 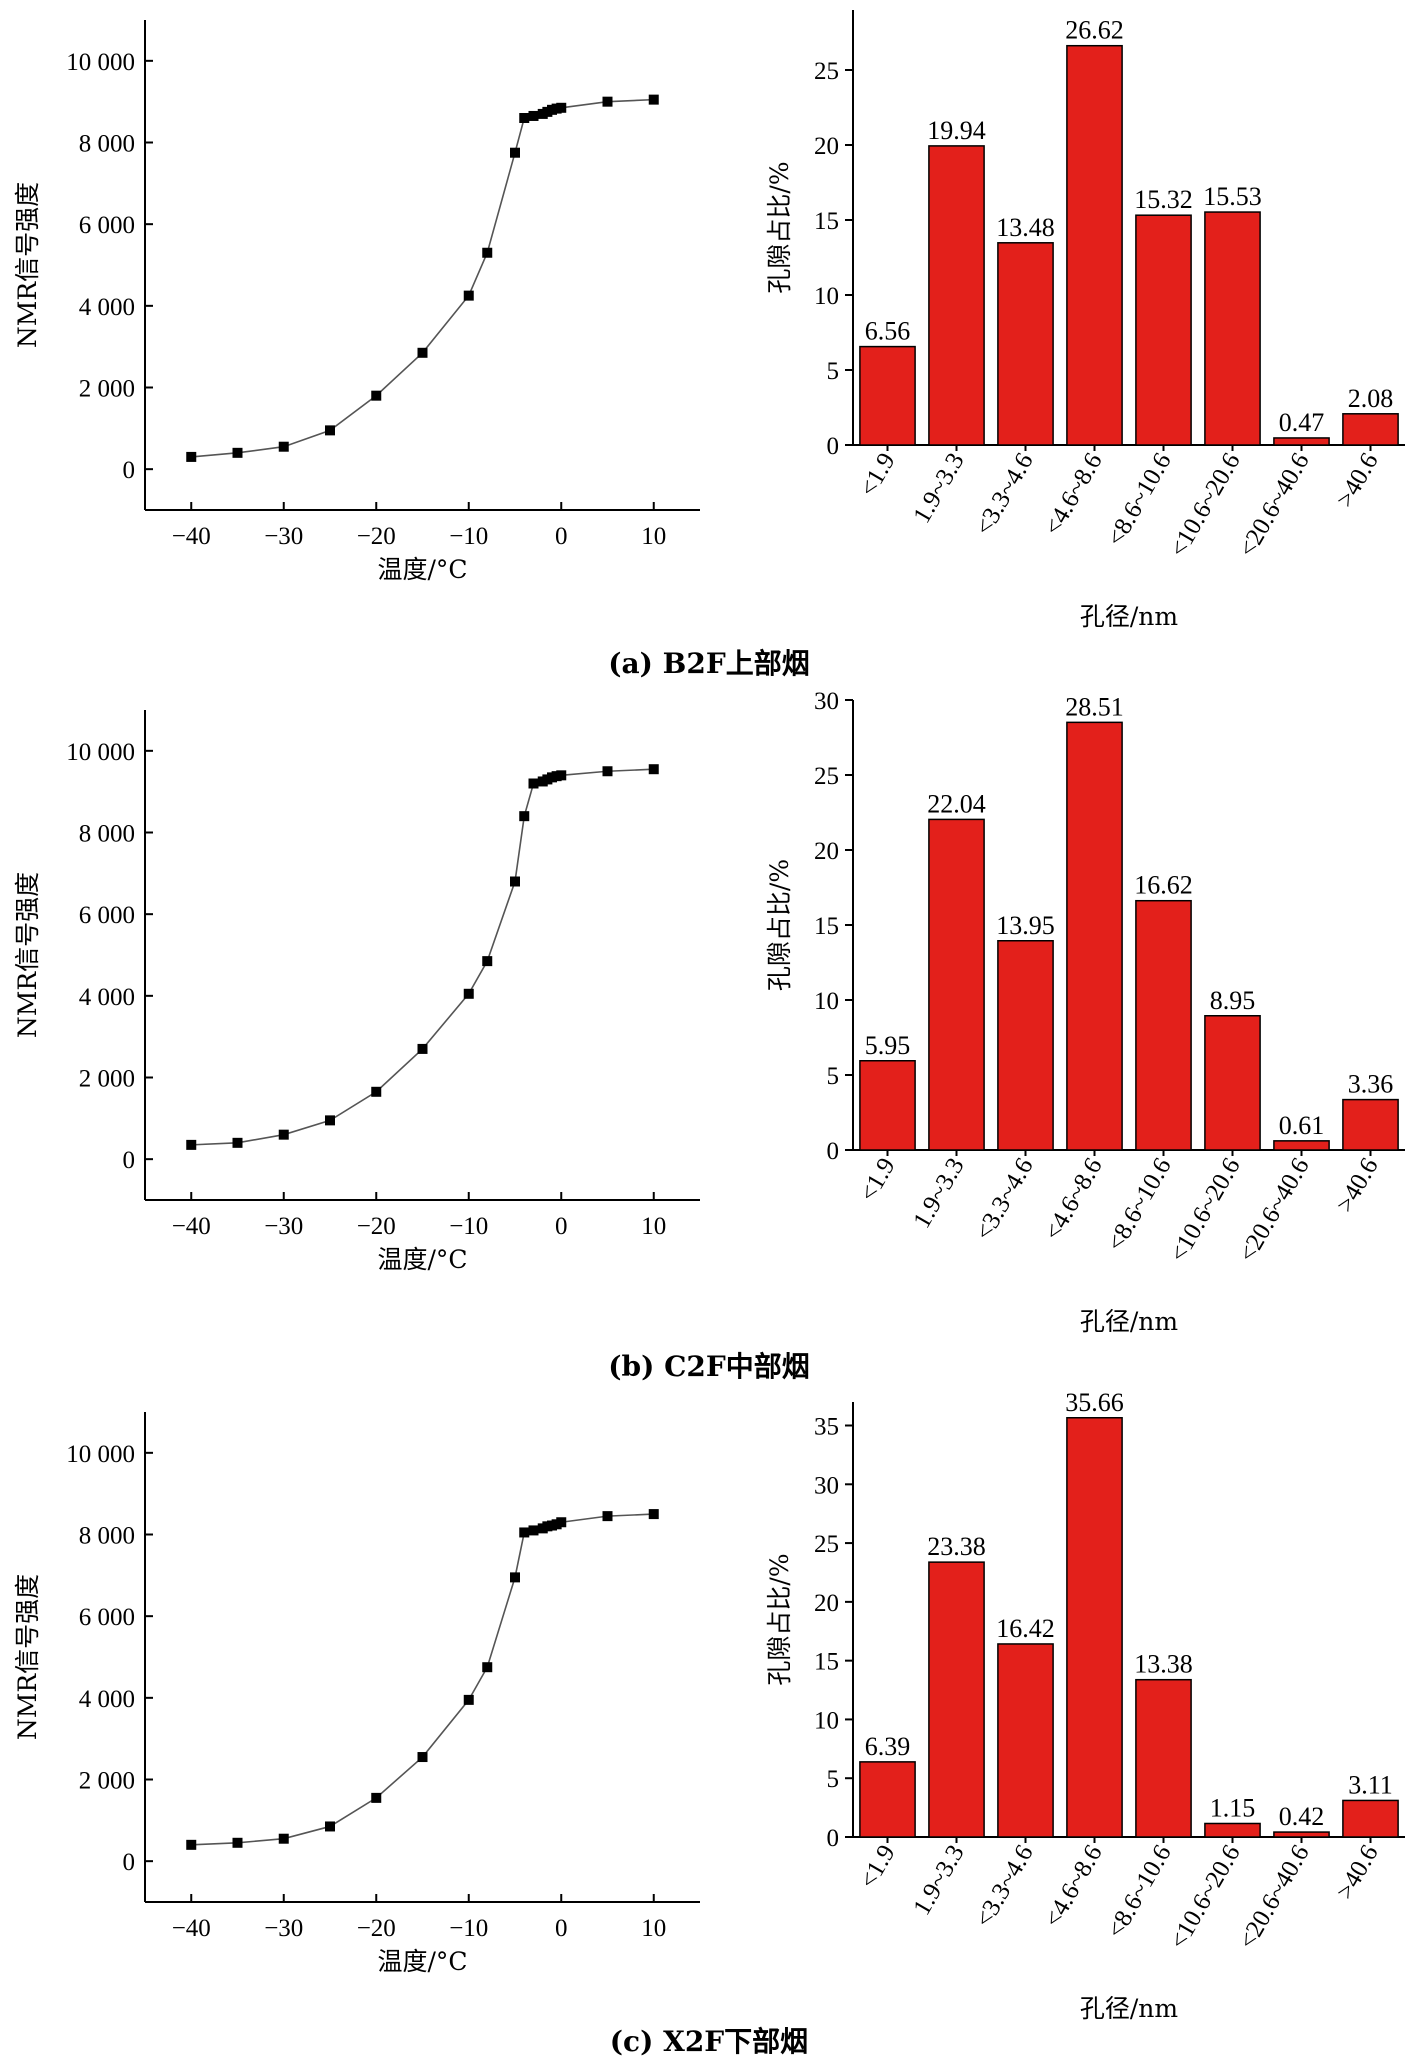 What do you see at coordinates (191, 536) in the screenshot?
I see `x-tick-label: −40` at bounding box center [191, 536].